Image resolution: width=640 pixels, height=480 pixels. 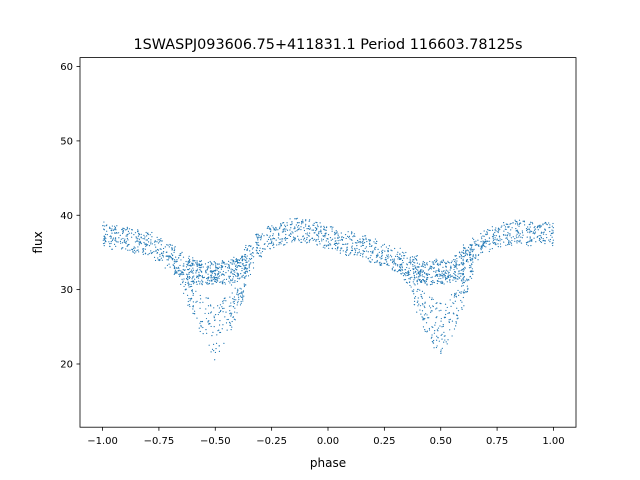 I want to click on y-tick-label: 40, so click(x=66, y=216).